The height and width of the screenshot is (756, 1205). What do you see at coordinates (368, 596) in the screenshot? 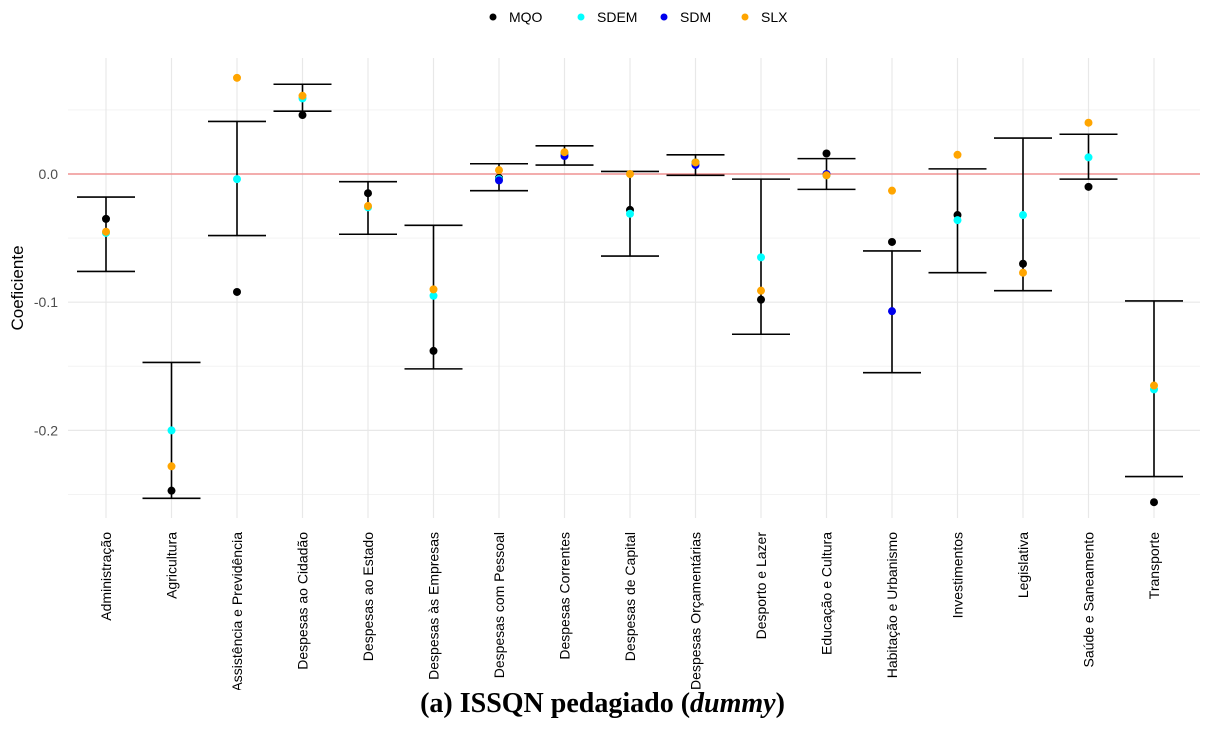
I see `x-tick-label-4: Despesas ao Estado` at bounding box center [368, 596].